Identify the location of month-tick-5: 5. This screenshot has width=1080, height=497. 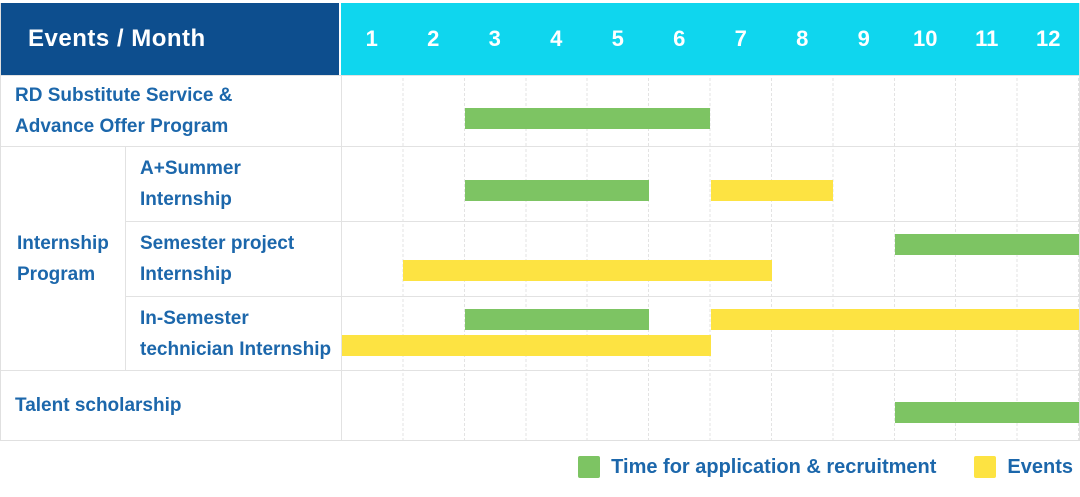
(617, 38).